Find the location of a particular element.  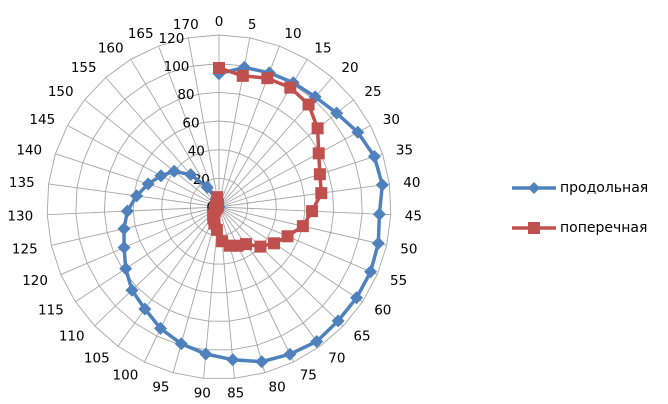

category-tick-label: 85 is located at coordinates (235, 393).